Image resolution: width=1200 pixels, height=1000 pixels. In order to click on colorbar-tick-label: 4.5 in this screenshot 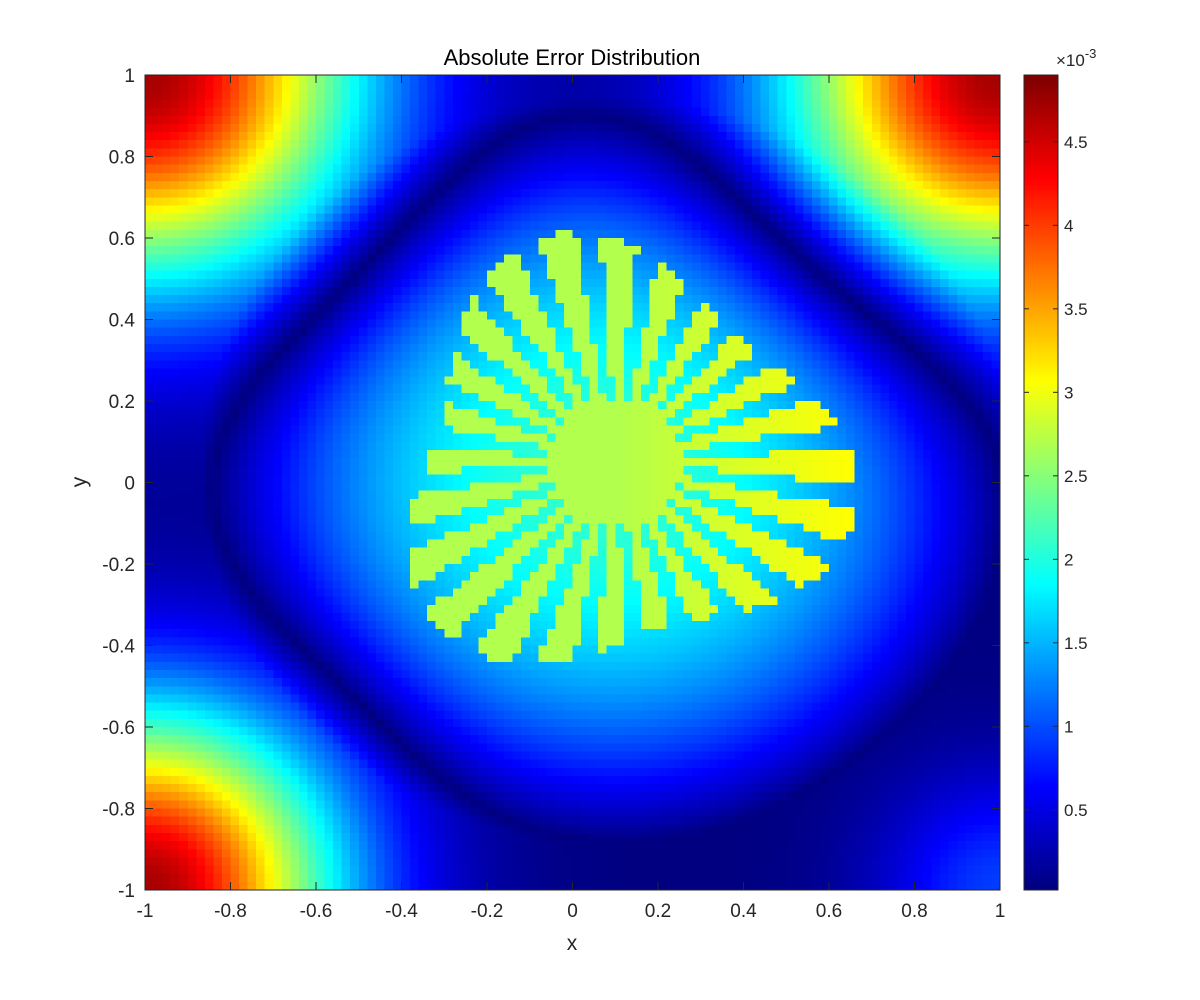, I will do `click(1076, 142)`.